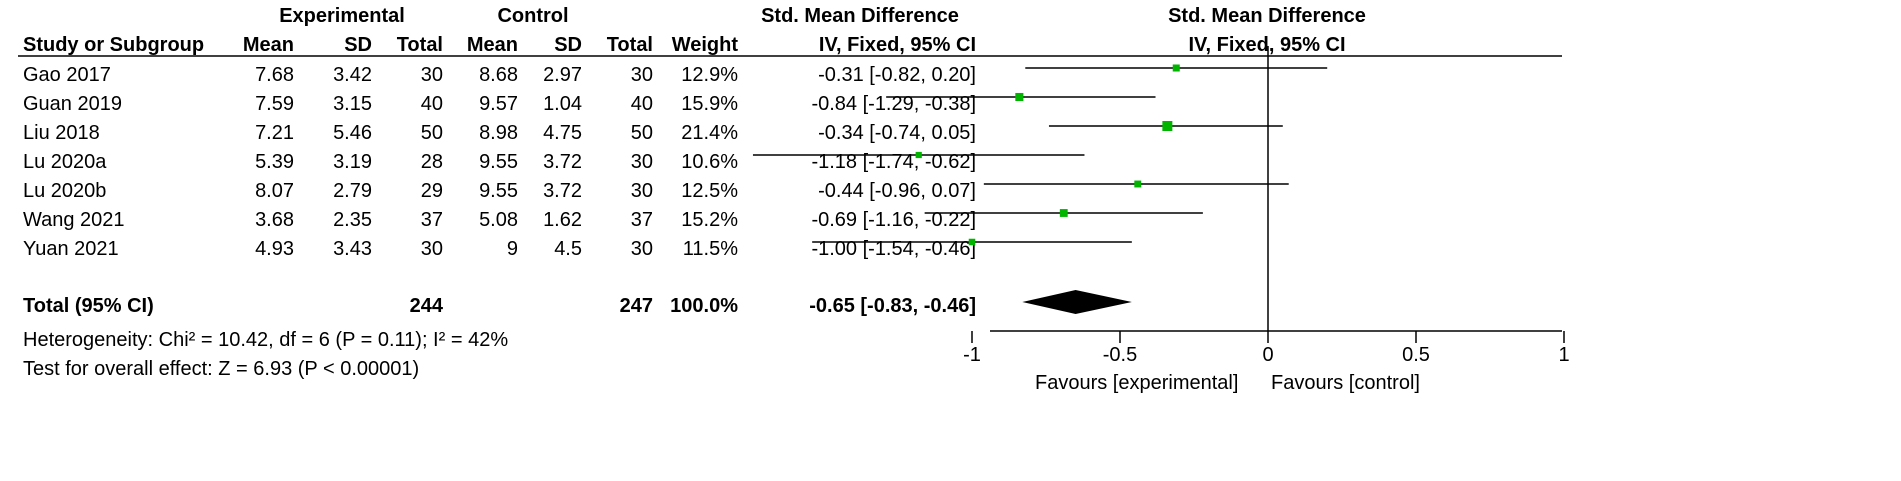 The height and width of the screenshot is (481, 1901). I want to click on study-name: Guan 2019, so click(72, 104).